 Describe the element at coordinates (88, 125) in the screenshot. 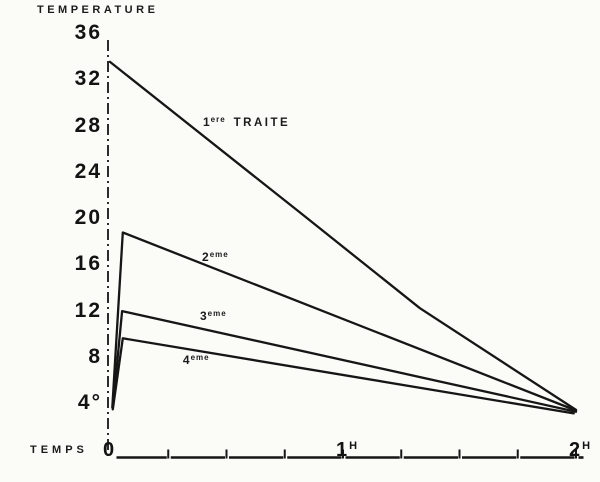

I see `y-tick-label: 28` at that location.